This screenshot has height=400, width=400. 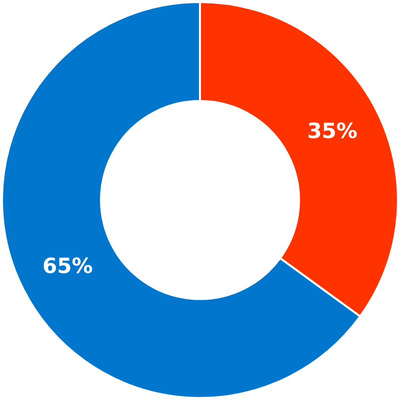 What do you see at coordinates (332, 131) in the screenshot?
I see `data-label: 35%` at bounding box center [332, 131].